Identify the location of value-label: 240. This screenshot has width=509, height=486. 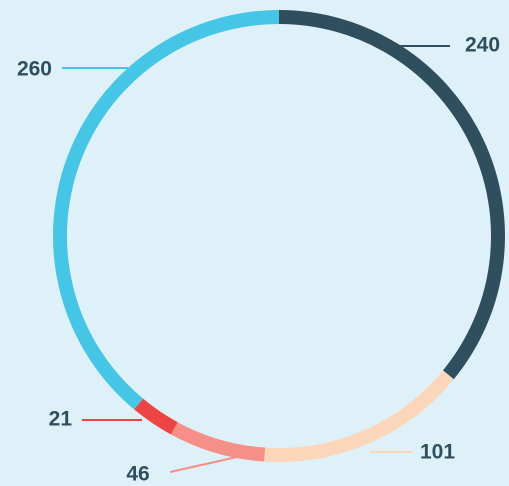
(482, 45).